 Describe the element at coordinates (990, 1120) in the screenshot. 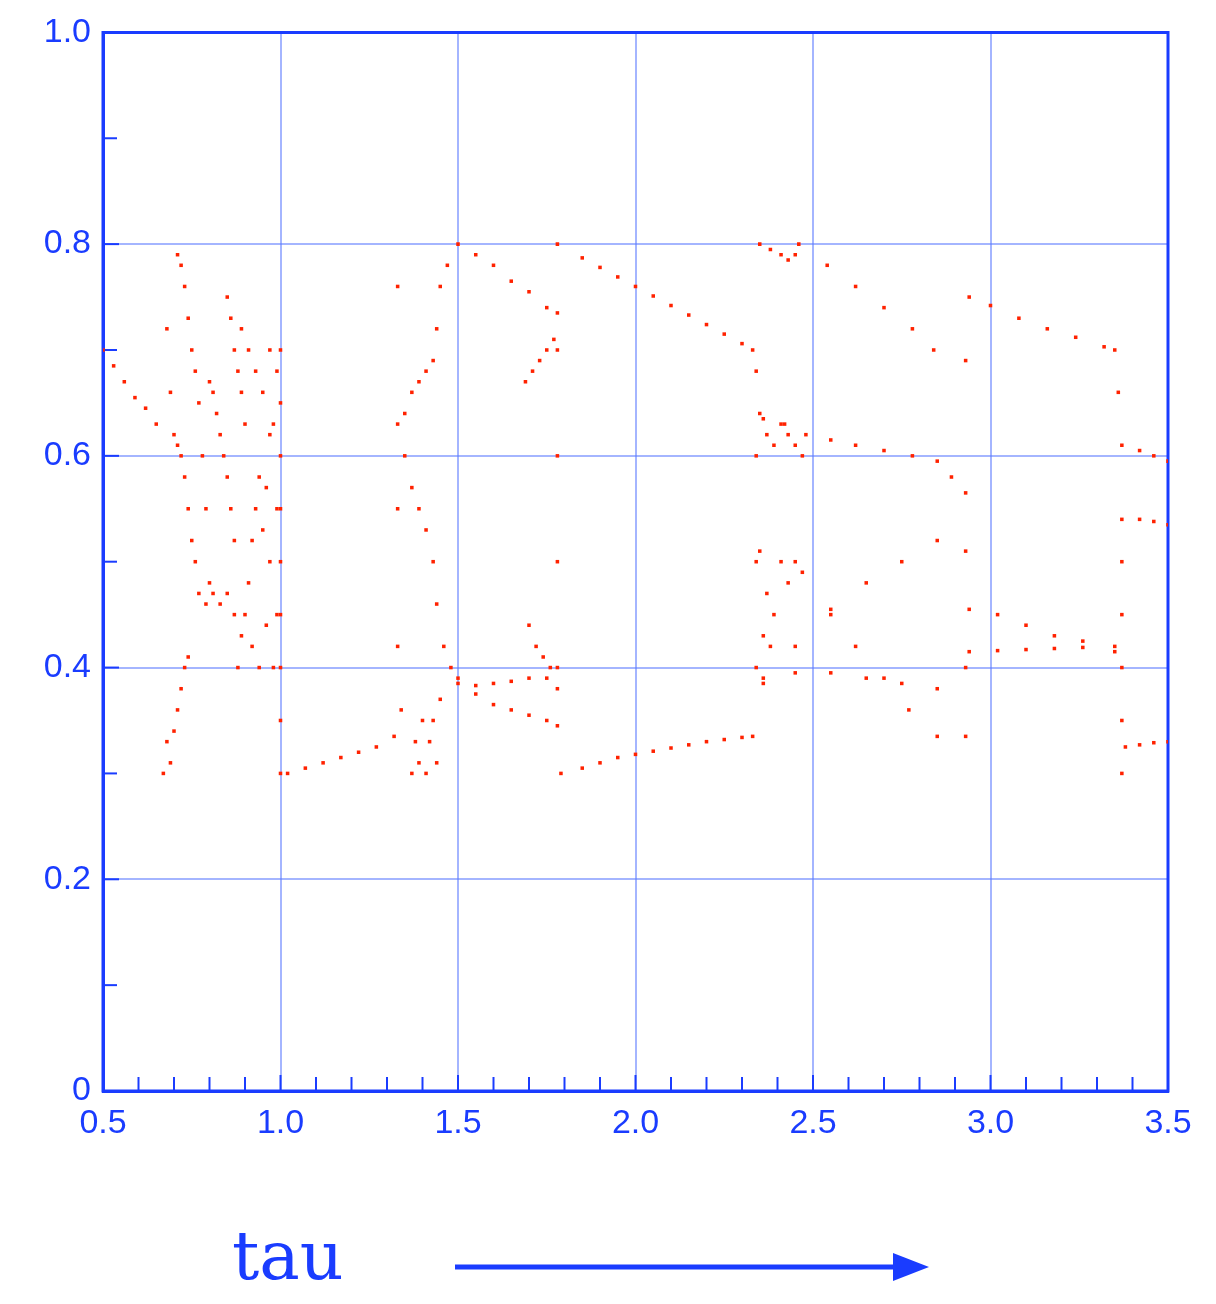

I see `x-tick-label: 3.0` at that location.